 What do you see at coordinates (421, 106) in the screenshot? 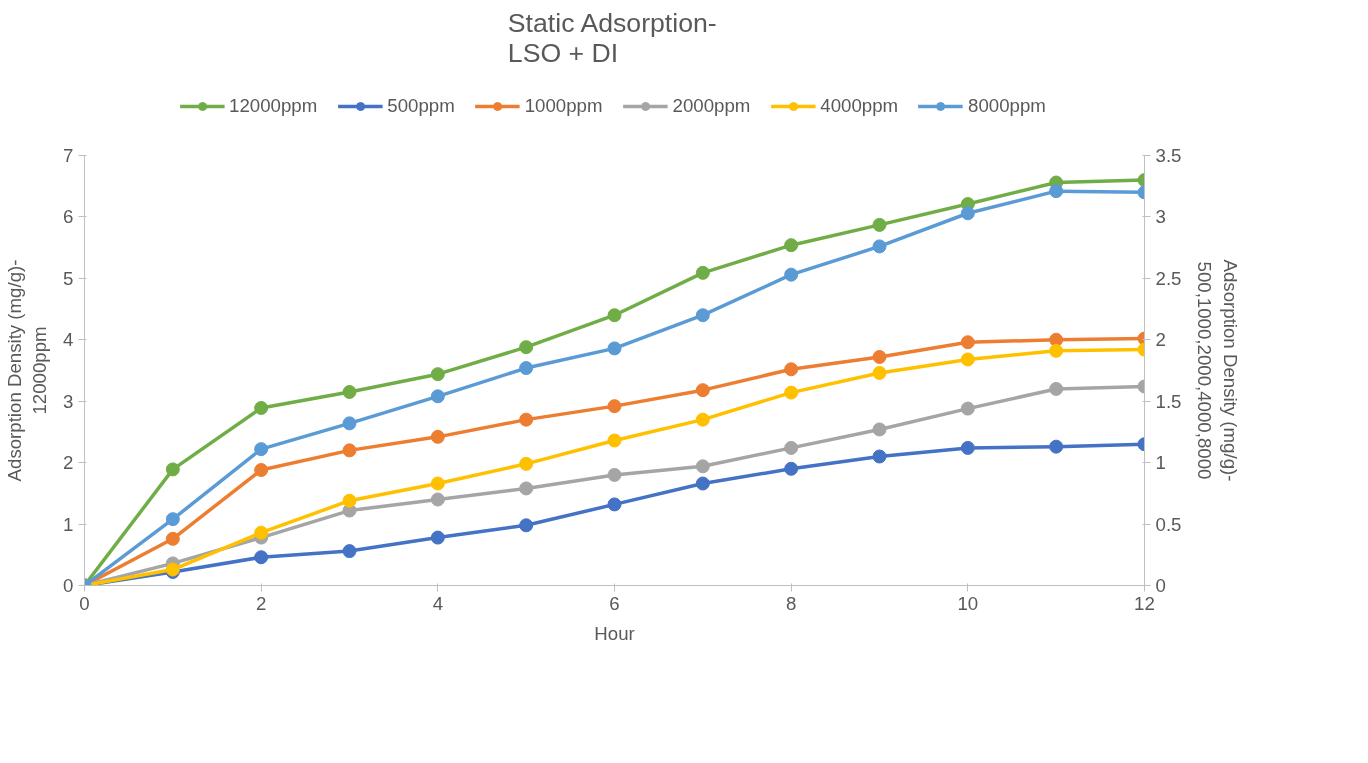
I see `legend-label: 500ppm` at bounding box center [421, 106].